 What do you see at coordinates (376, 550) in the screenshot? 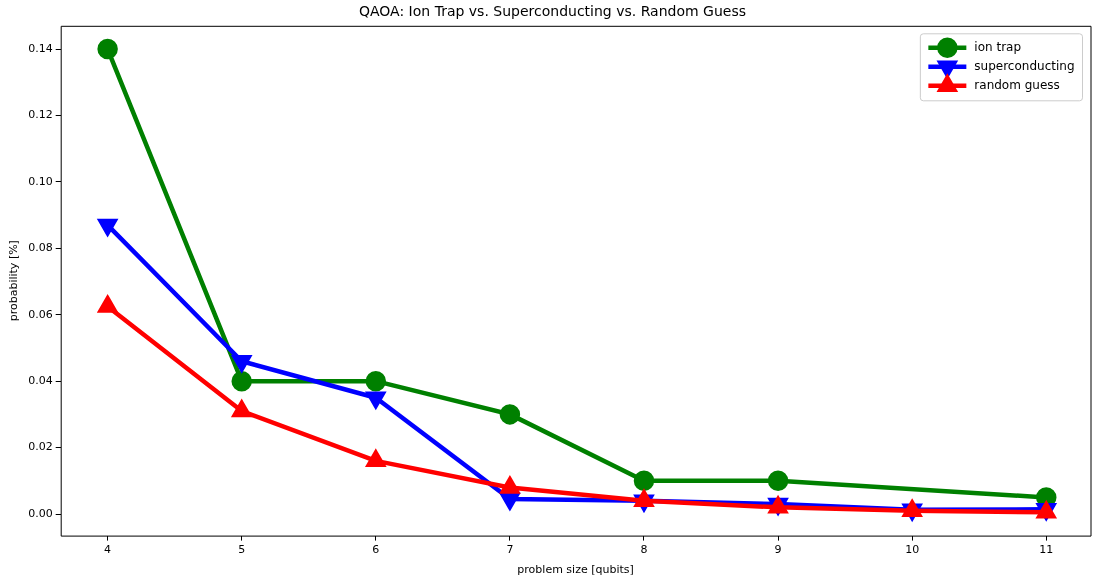
I see `x-tick-label: 6` at bounding box center [376, 550].